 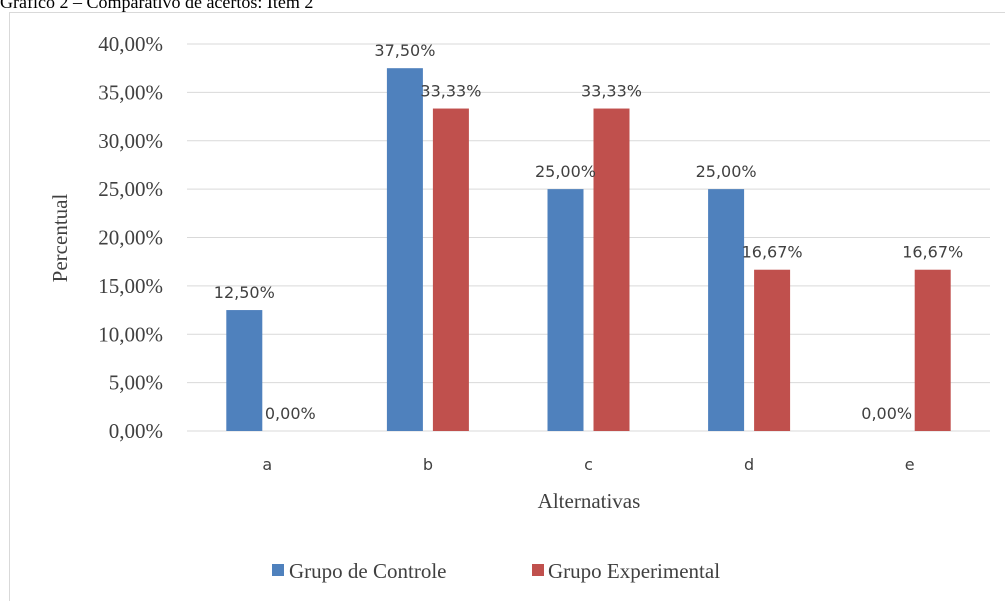 I want to click on legend-item: Grupo Experimental, so click(x=626, y=571).